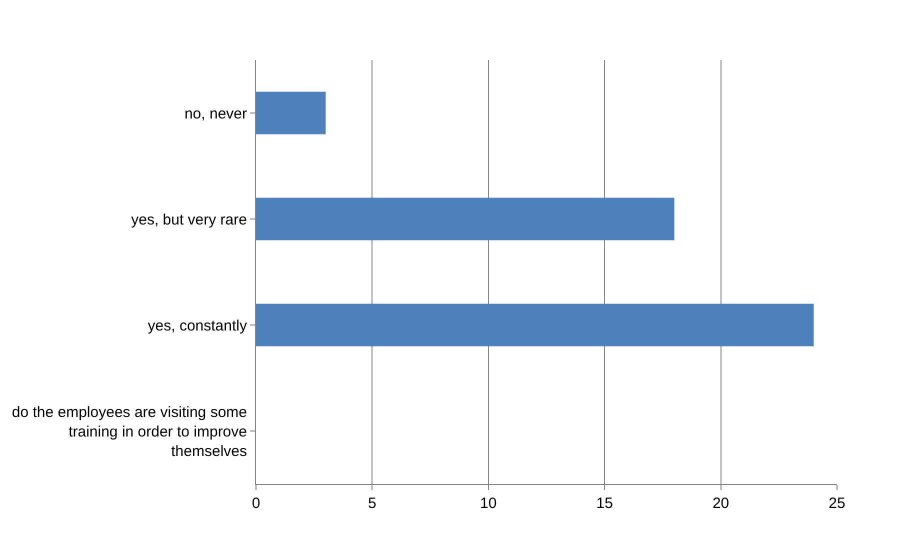 This screenshot has height=544, width=897. What do you see at coordinates (215, 113) in the screenshot?
I see `y-tick-label: no, never` at bounding box center [215, 113].